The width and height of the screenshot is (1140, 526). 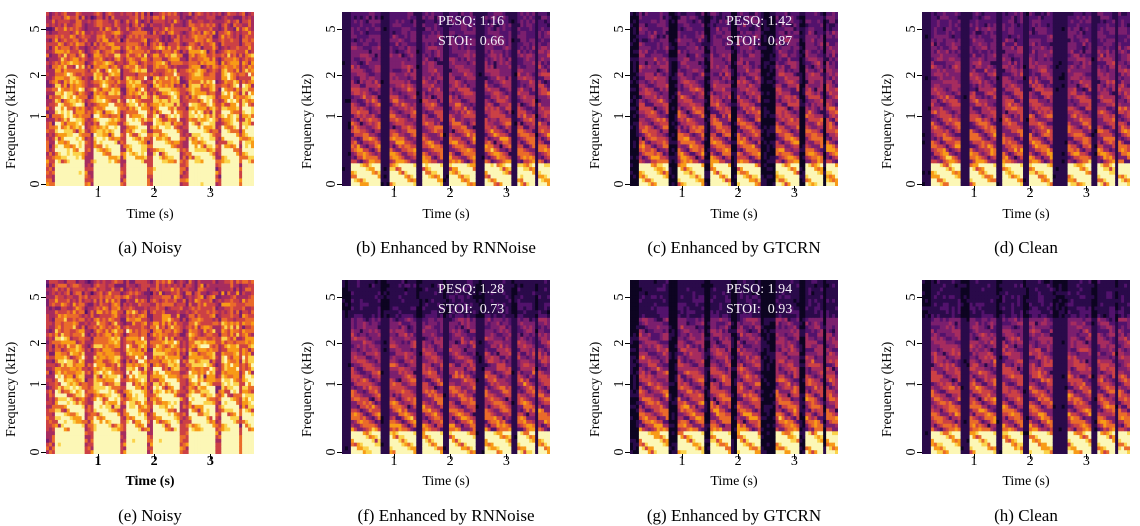 I want to click on pesq-score: PESQ: 1.94, so click(x=759, y=290).